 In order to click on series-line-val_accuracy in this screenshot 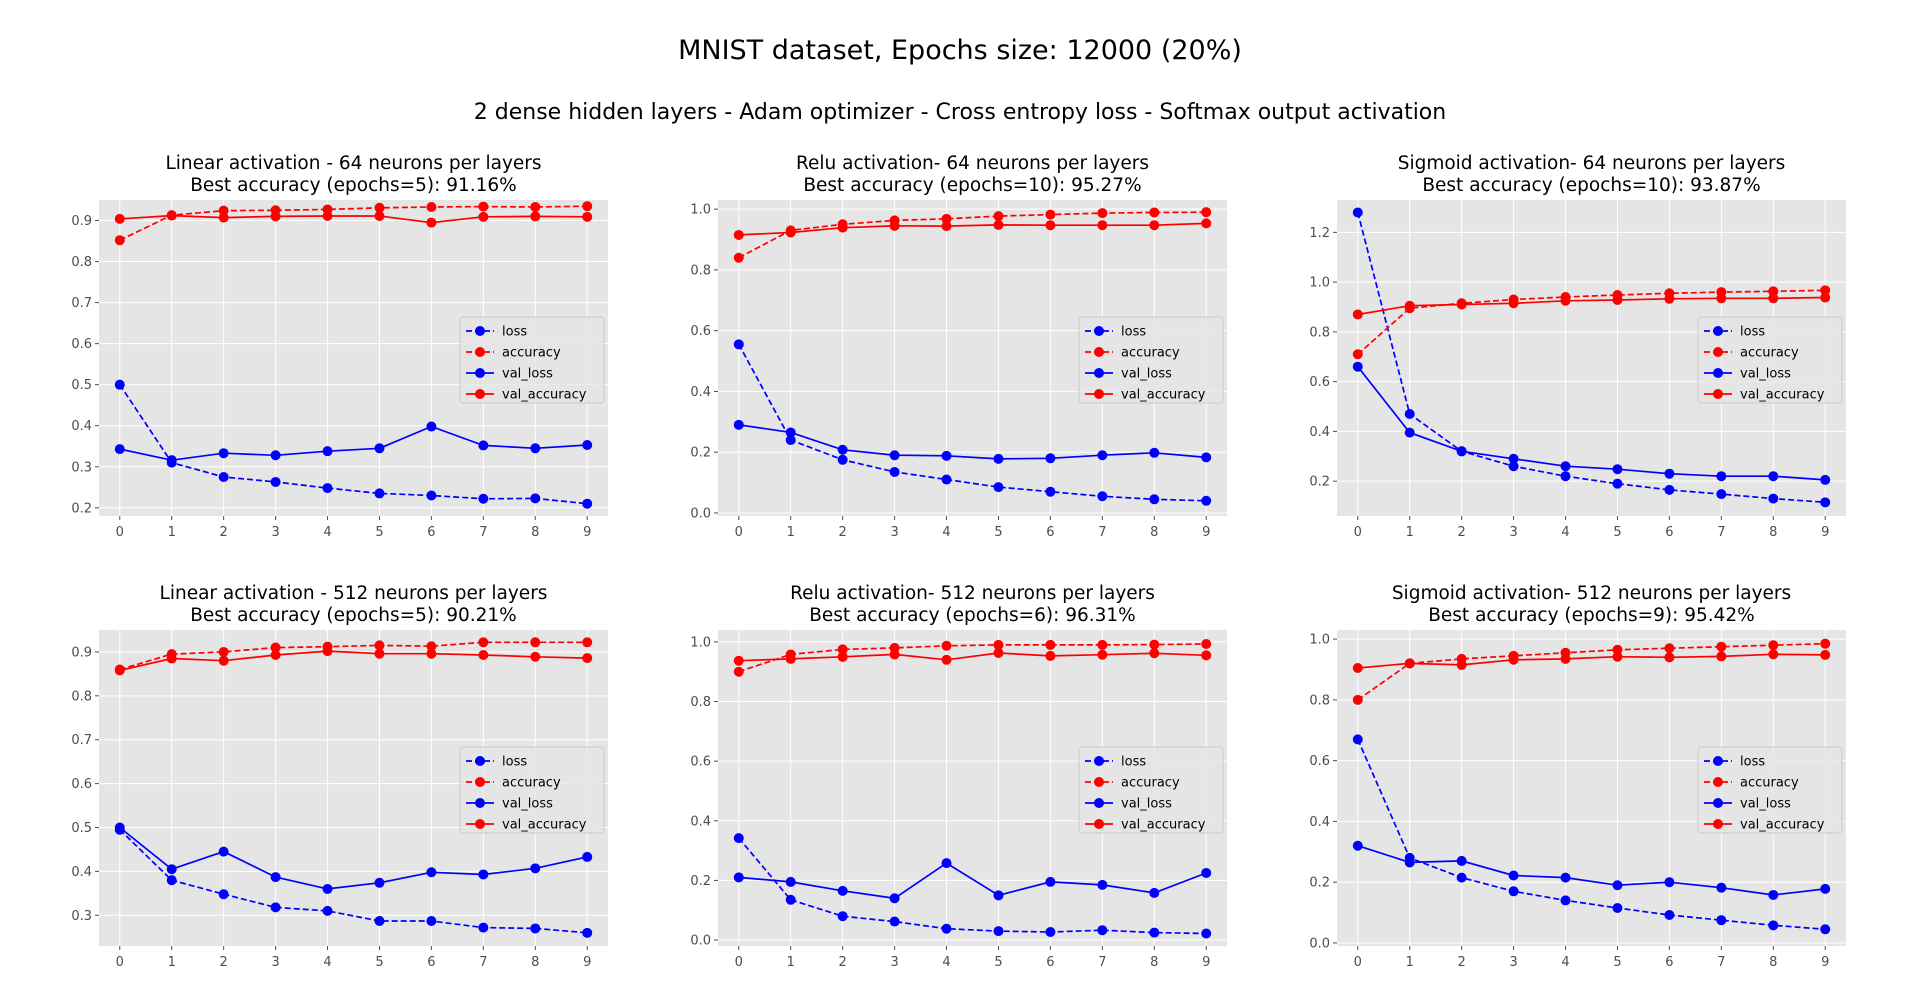, I will do `click(1591, 306)`.